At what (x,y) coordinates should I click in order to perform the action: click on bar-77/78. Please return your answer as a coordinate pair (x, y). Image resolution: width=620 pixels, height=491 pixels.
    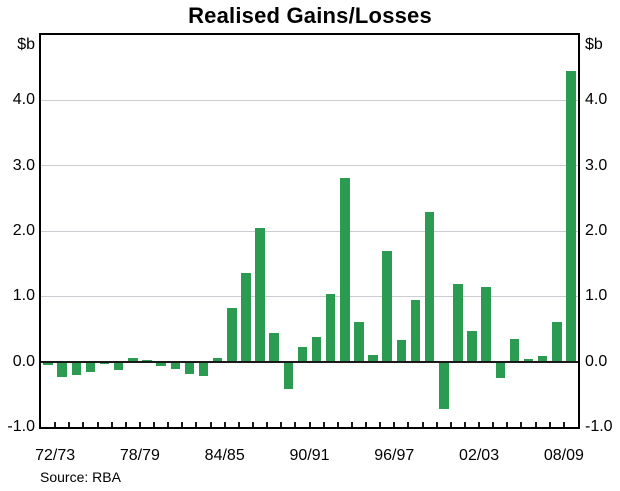
    Looking at the image, I should click on (133, 360).